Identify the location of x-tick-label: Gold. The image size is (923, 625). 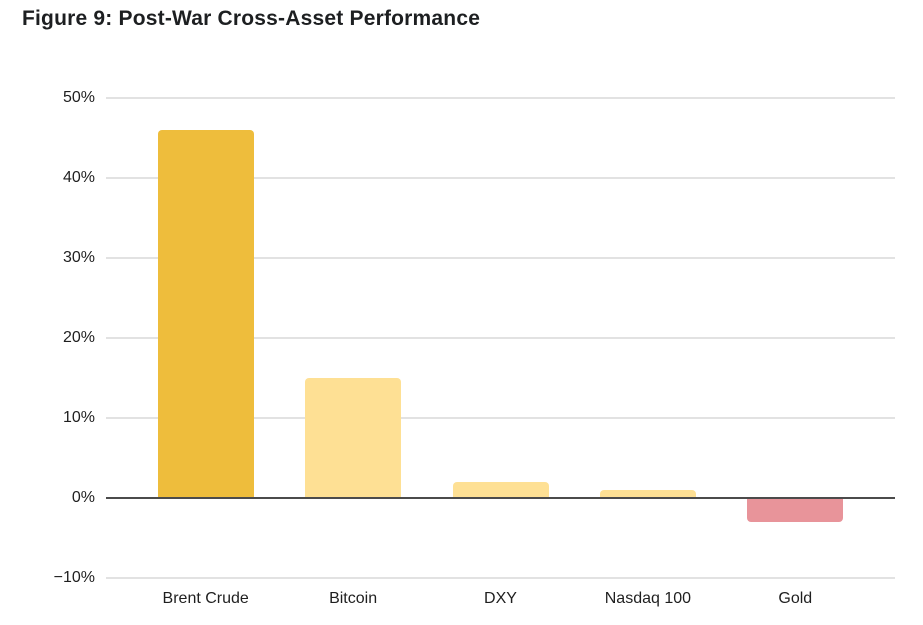
(795, 598).